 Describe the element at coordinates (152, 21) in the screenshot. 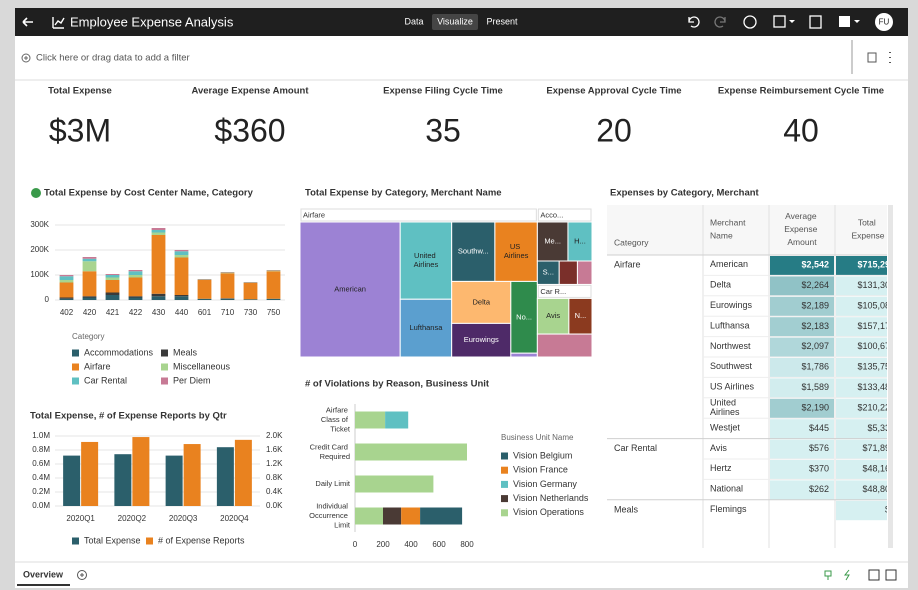

I see `app-title: Employee Expense Analysis` at that location.